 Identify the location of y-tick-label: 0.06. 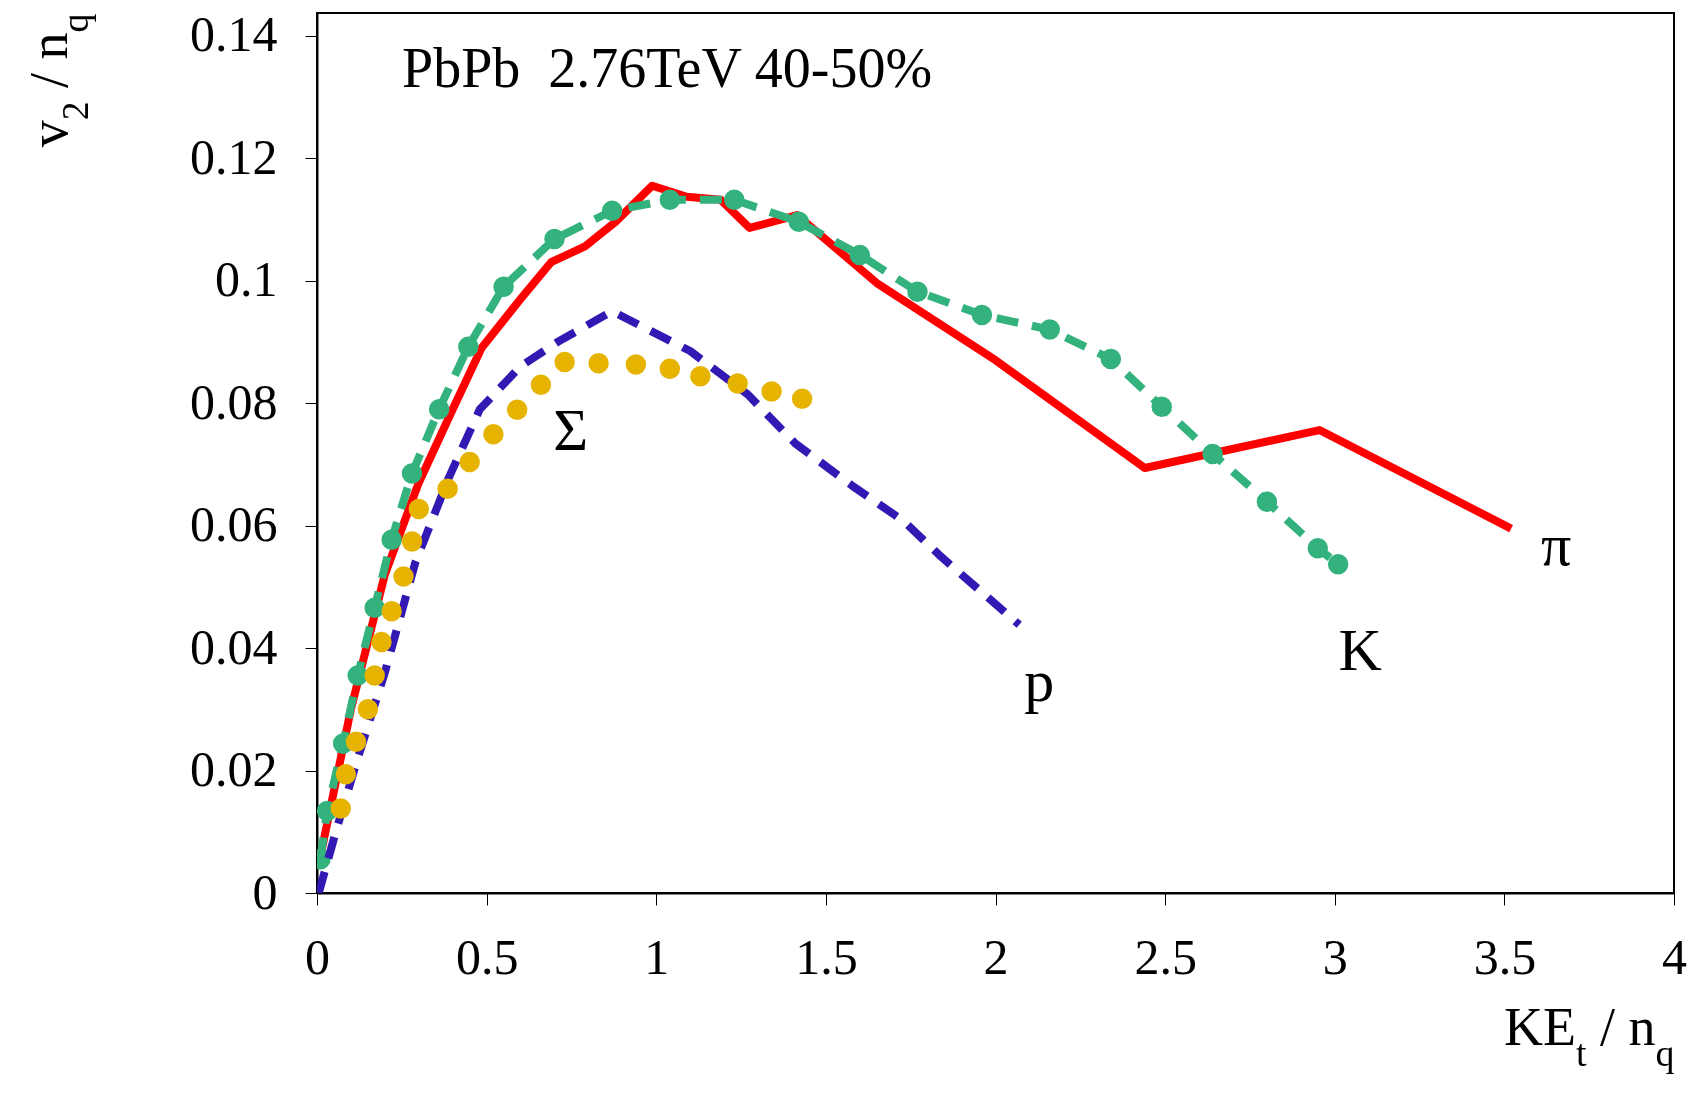
(234, 524).